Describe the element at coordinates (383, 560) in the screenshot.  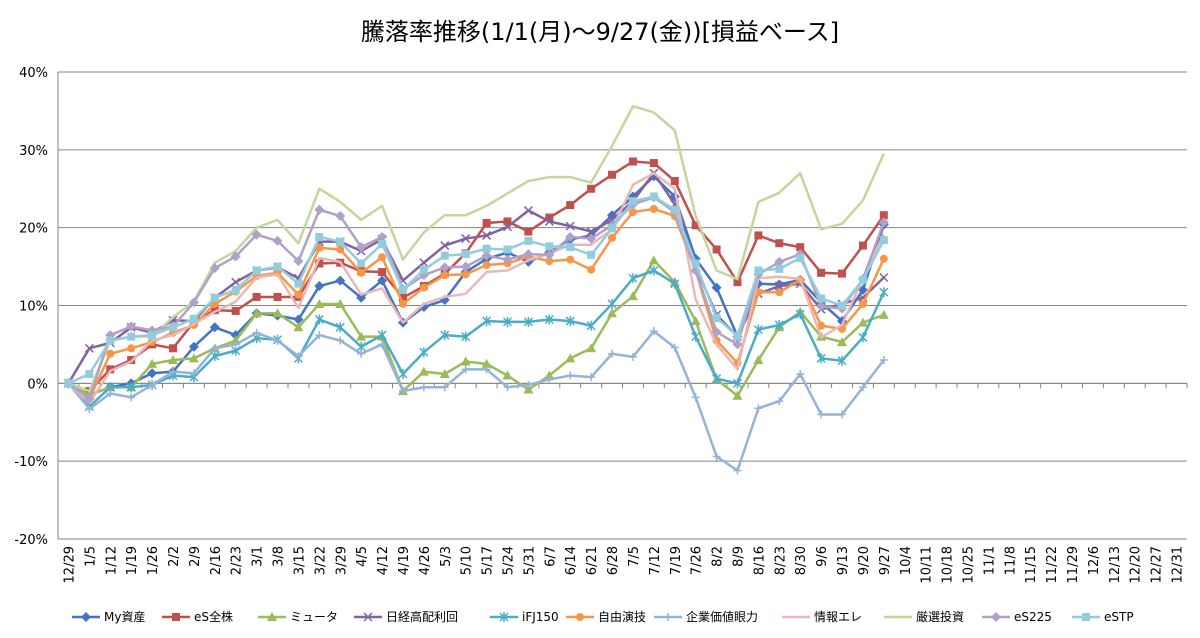
I see `x-tick-label: 4/12` at that location.